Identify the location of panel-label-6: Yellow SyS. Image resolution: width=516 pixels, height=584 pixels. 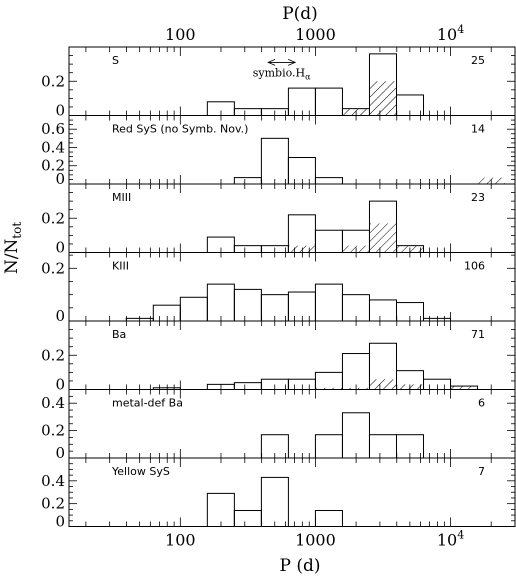
(140, 471).